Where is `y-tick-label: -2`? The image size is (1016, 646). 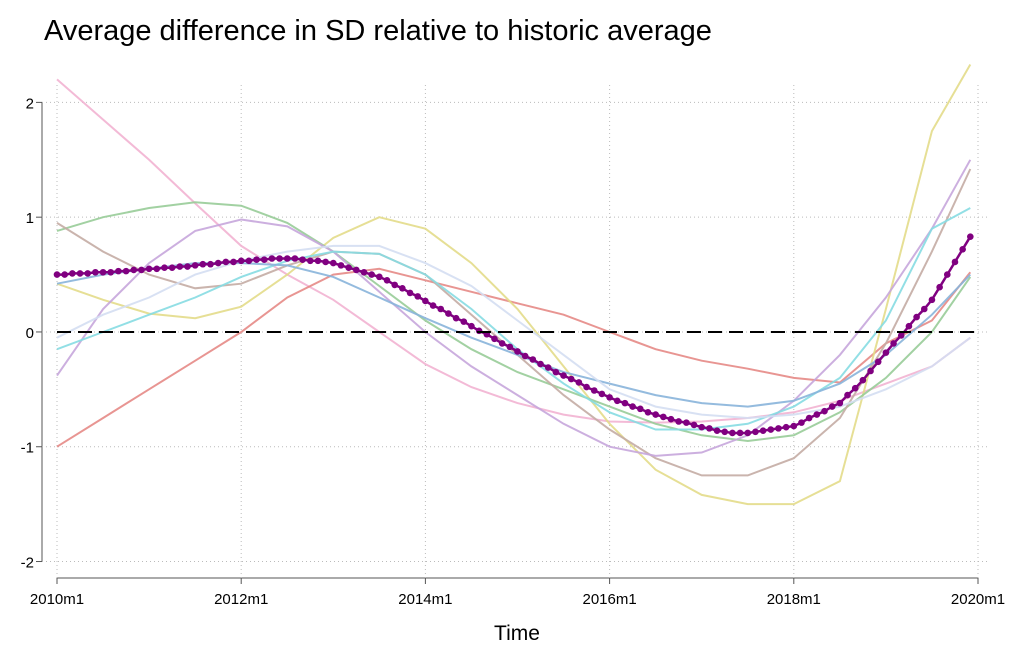 y-tick-label: -2 is located at coordinates (27, 563).